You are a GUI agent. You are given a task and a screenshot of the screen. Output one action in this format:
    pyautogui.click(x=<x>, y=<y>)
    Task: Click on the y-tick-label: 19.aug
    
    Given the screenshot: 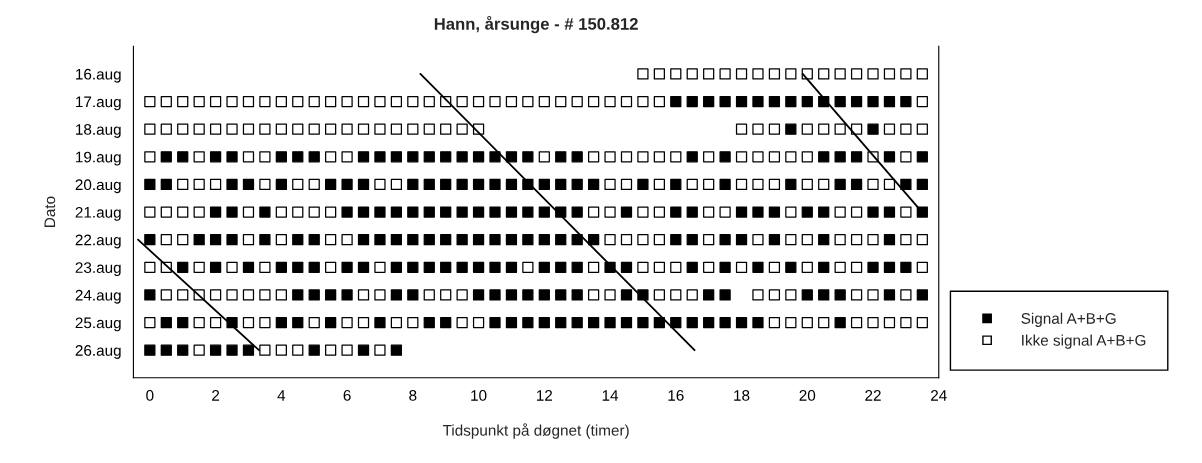 What is the action you would take?
    pyautogui.click(x=98, y=158)
    